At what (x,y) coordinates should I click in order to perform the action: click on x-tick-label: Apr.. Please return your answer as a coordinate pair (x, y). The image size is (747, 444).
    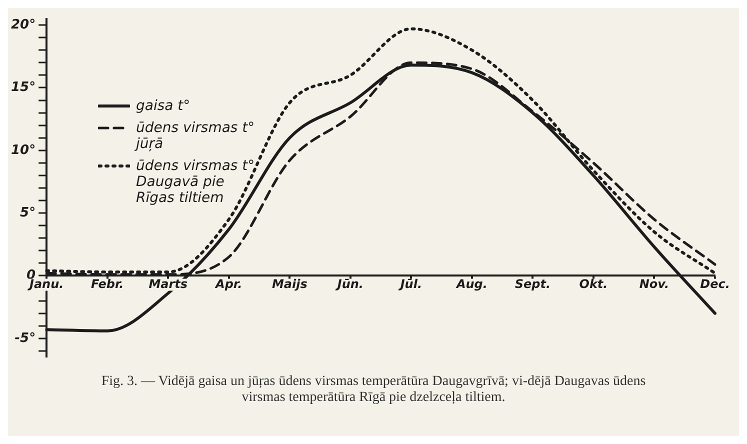
    Looking at the image, I should click on (228, 283).